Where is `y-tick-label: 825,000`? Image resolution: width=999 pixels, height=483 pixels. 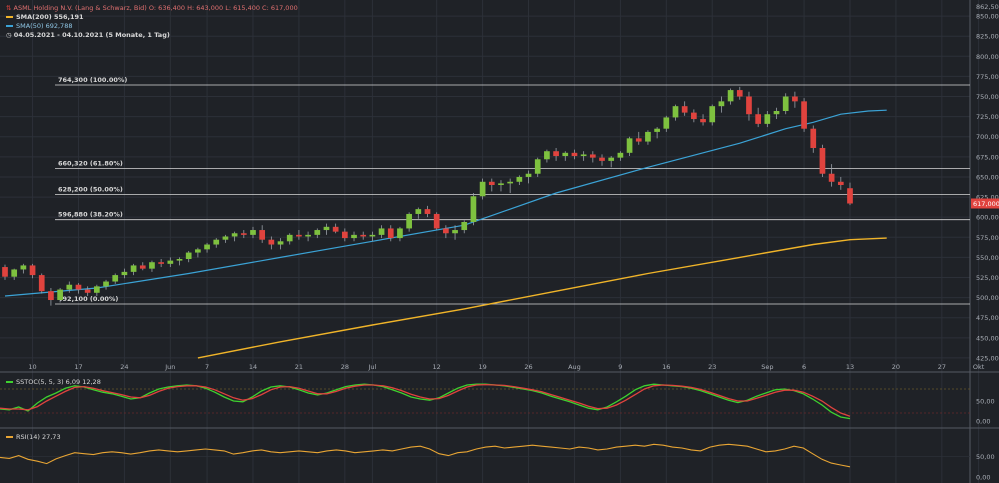
y-tick-label: 825,000 is located at coordinates (987, 37).